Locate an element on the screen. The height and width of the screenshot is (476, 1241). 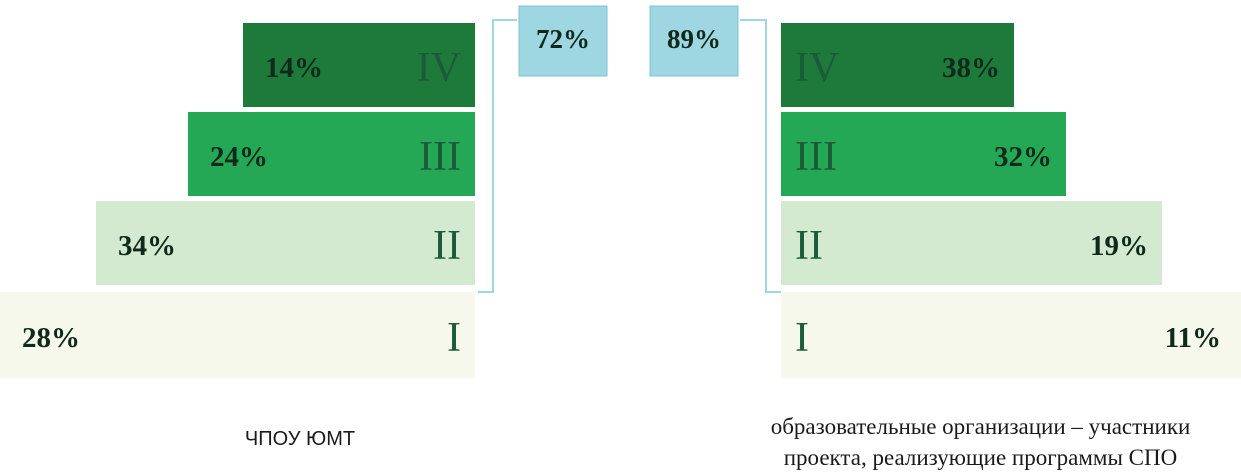
left-bracket-line is located at coordinates (497, 156).